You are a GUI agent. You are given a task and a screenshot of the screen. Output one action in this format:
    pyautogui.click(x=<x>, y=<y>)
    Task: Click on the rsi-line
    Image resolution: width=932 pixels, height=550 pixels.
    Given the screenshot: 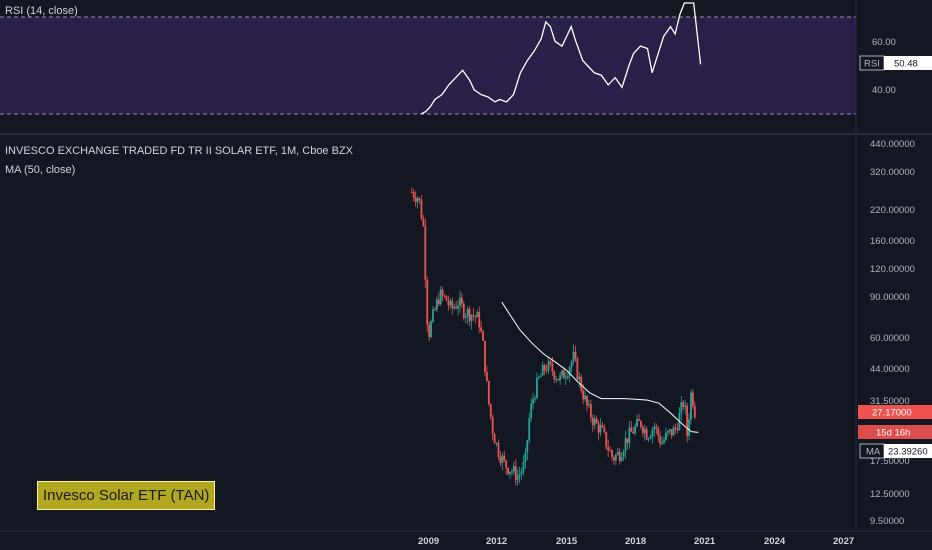 What is the action you would take?
    pyautogui.click(x=561, y=58)
    